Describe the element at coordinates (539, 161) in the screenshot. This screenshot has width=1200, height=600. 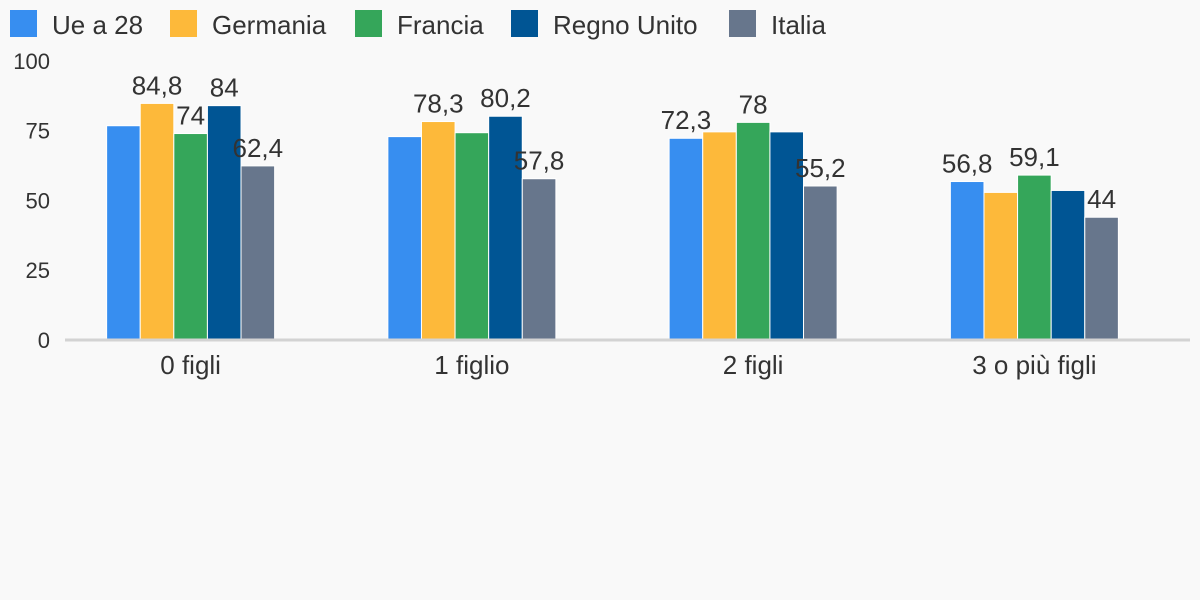
I see `data-label: 57,8` at that location.